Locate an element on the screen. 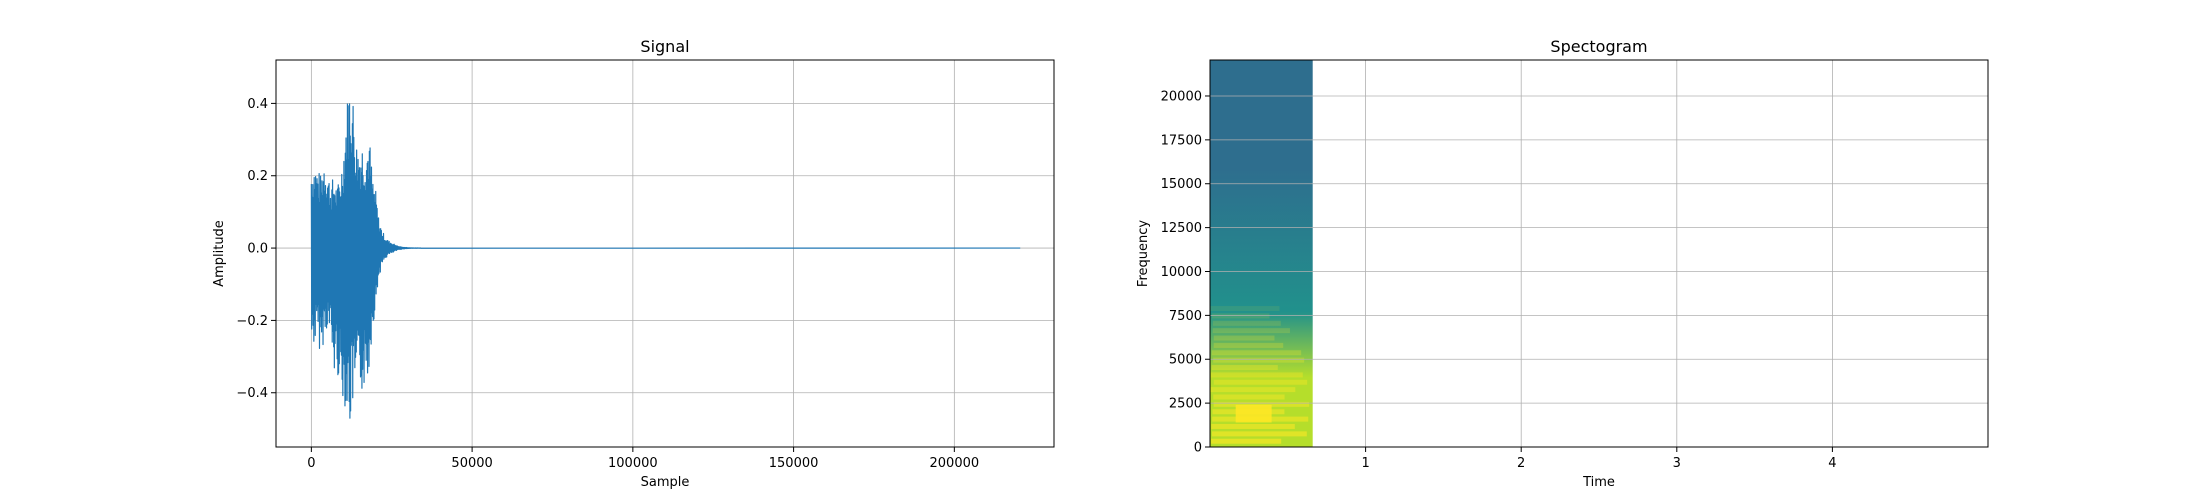 The width and height of the screenshot is (2200, 500). spectrogram-y-tick-label: 7500 is located at coordinates (1185, 316).